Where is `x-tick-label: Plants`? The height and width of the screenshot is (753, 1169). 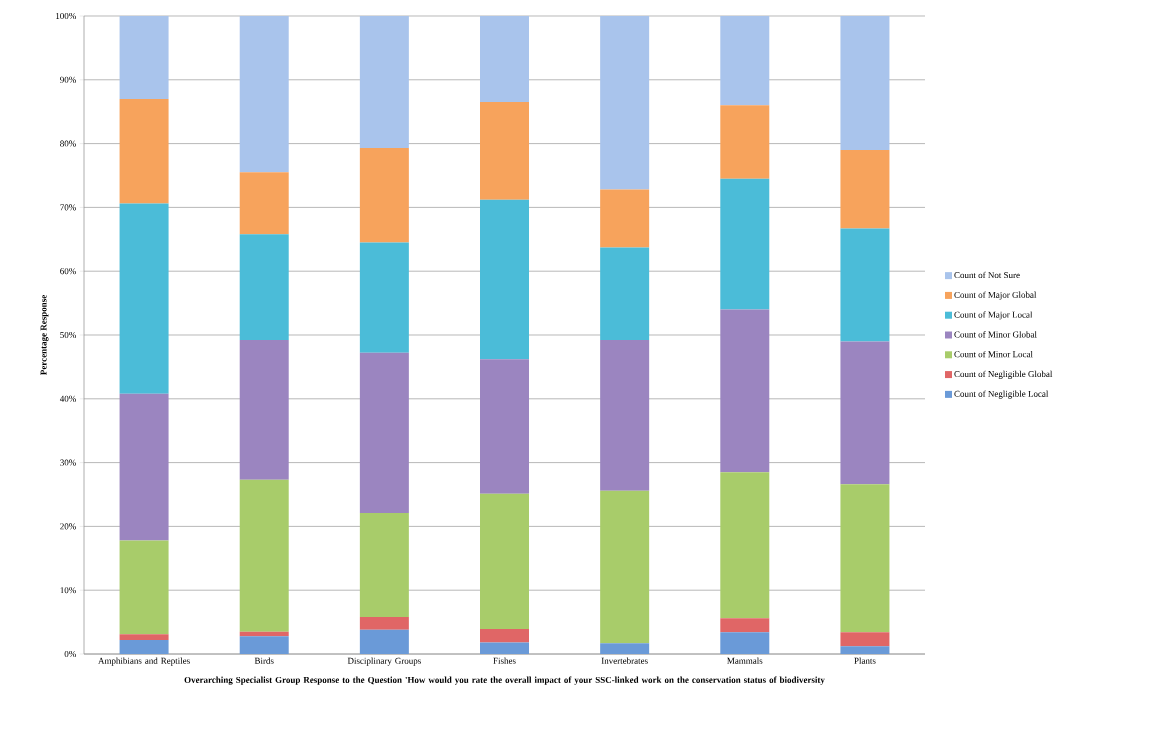
x-tick-label: Plants is located at coordinates (865, 660).